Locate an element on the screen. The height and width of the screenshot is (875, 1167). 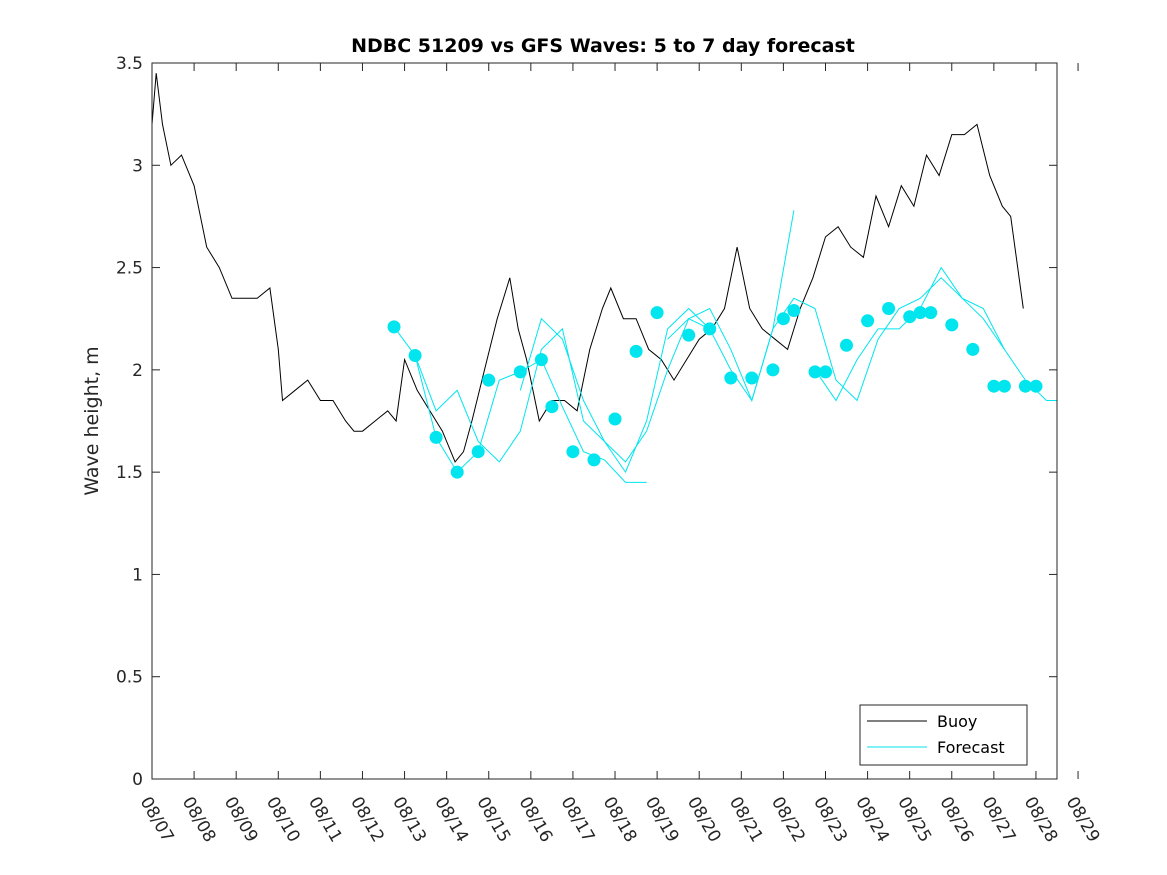
y-tick-label: 0.5 is located at coordinates (129, 678).